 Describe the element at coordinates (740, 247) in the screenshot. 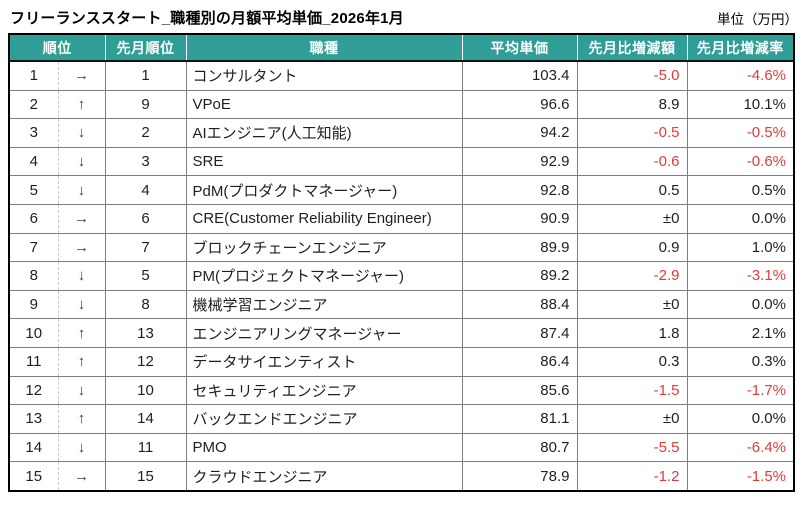

I see `diff-rate-cell: 1.0%` at that location.